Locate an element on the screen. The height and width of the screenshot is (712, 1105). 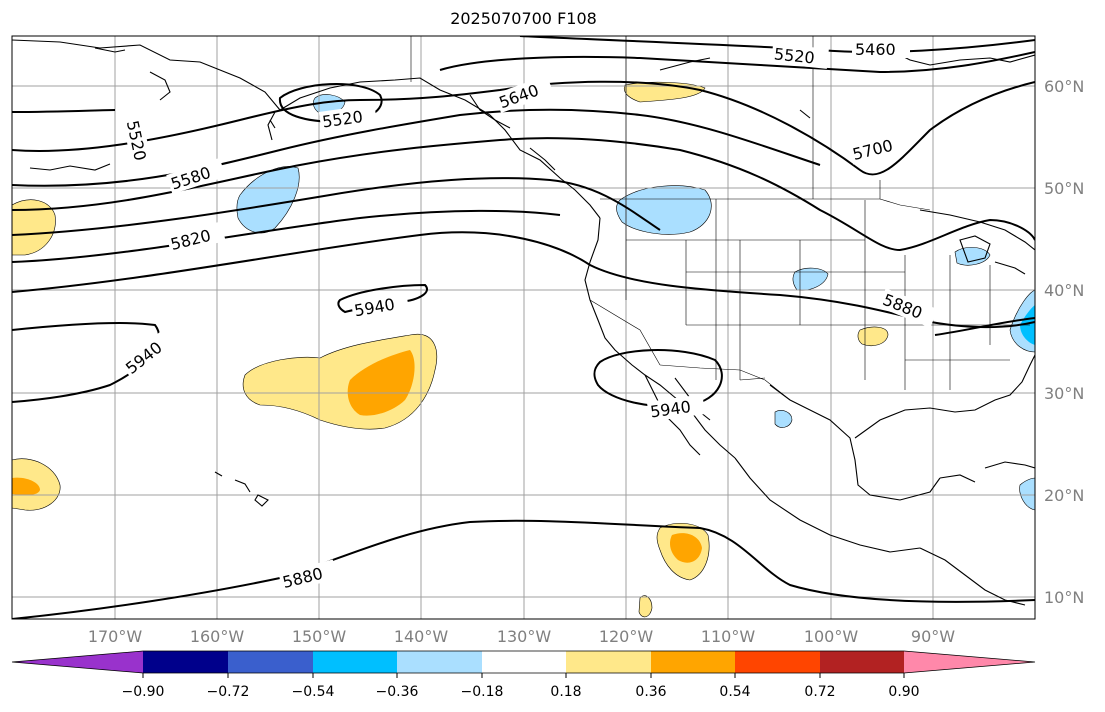
lon-label: 130°W is located at coordinates (524, 636).